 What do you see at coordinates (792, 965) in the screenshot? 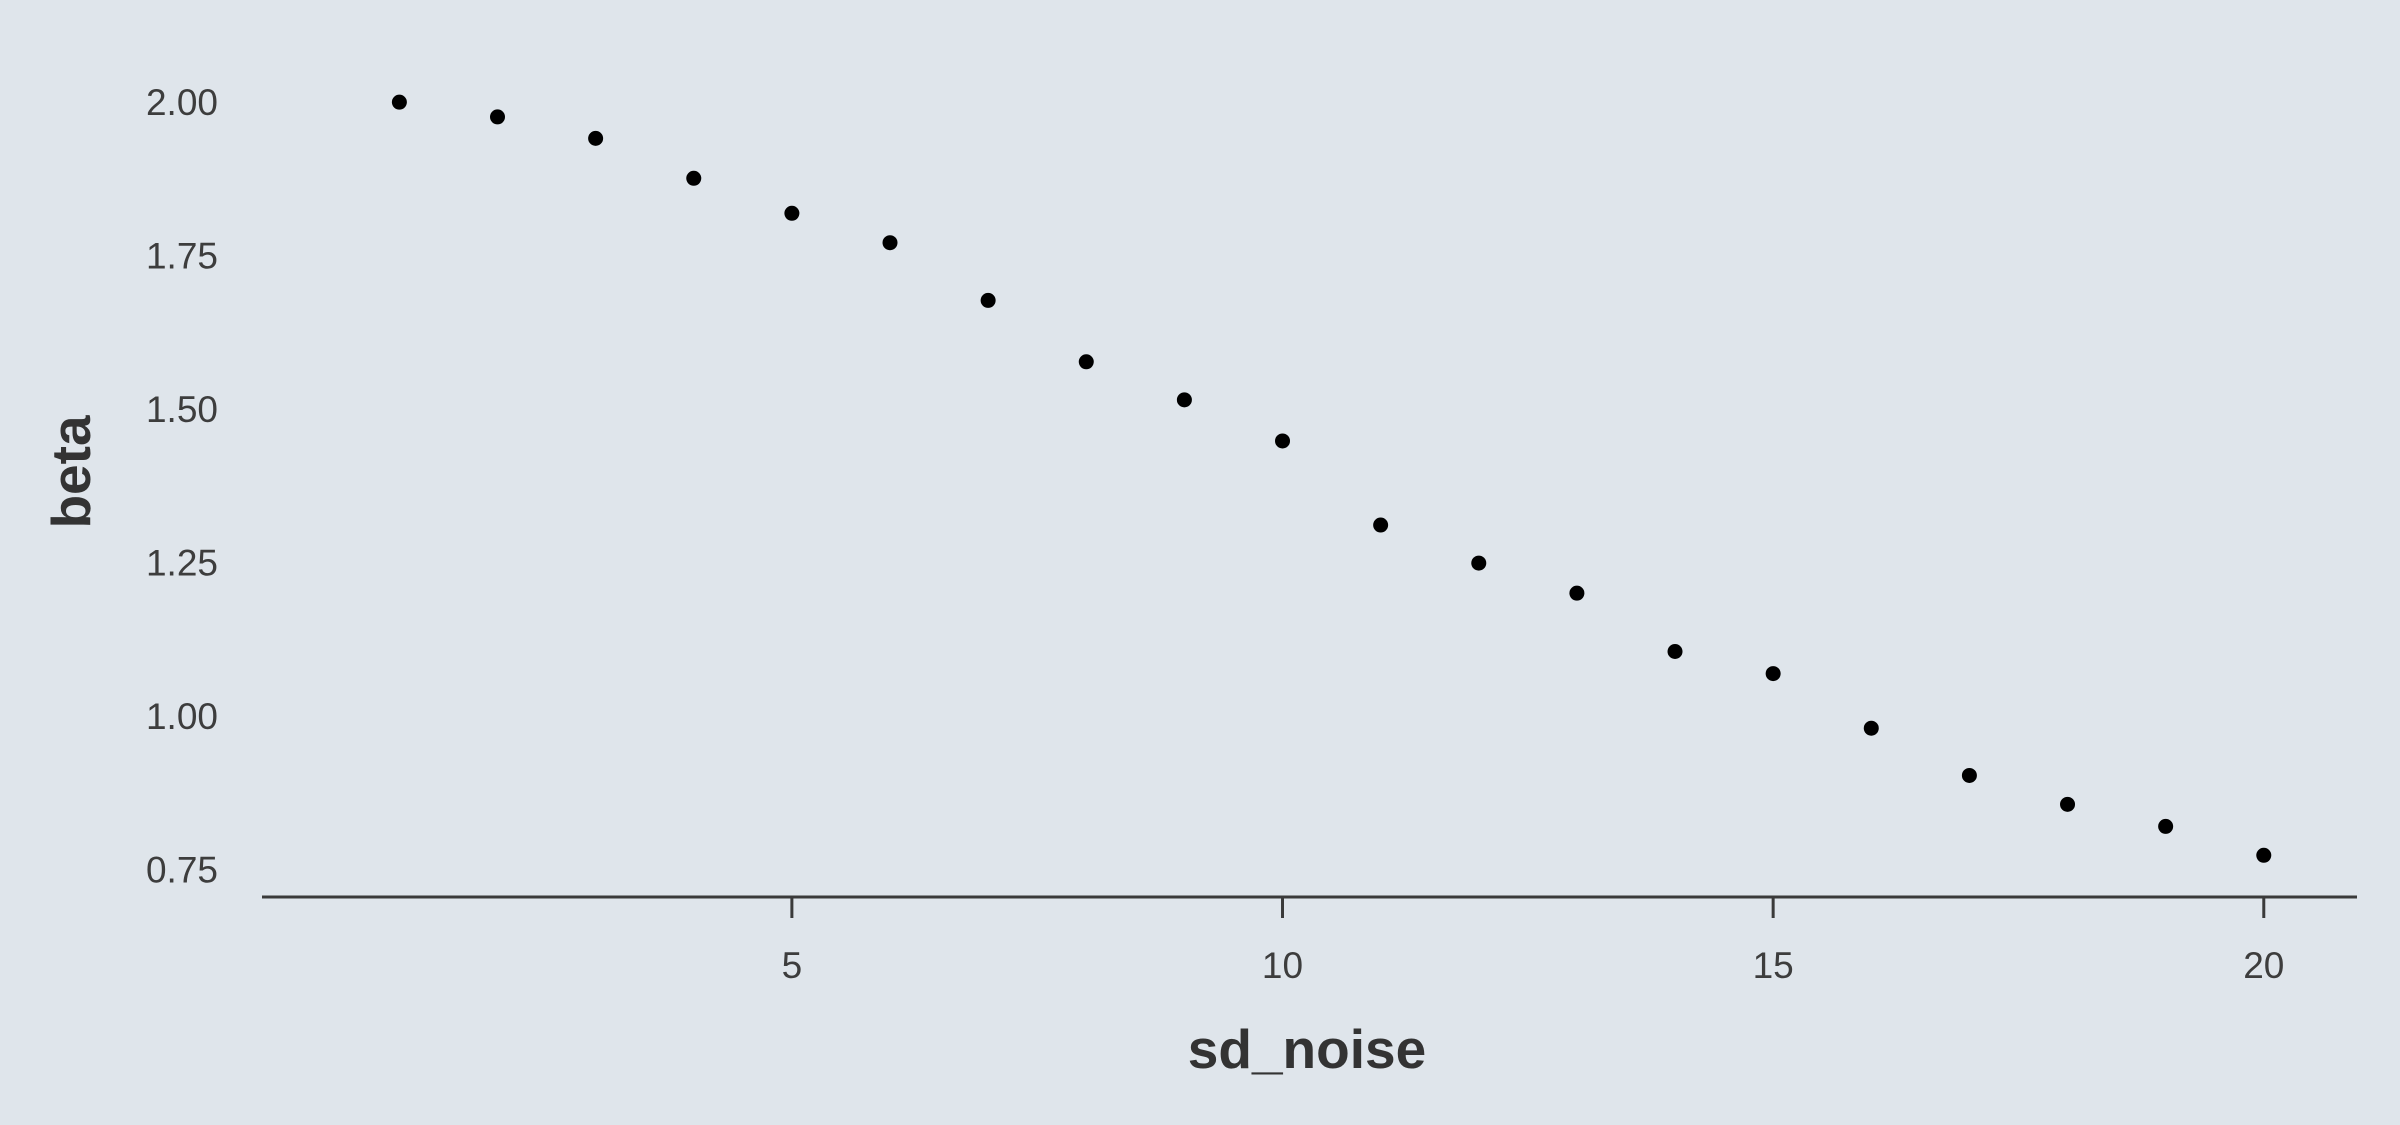
I see `x-tick-label: 5` at bounding box center [792, 965].